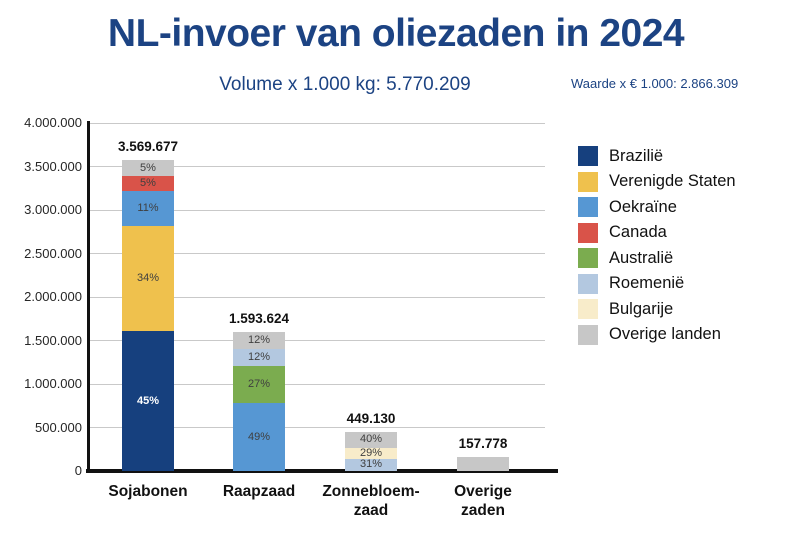  I want to click on y-tick-label: 4.000.000, so click(53, 122).